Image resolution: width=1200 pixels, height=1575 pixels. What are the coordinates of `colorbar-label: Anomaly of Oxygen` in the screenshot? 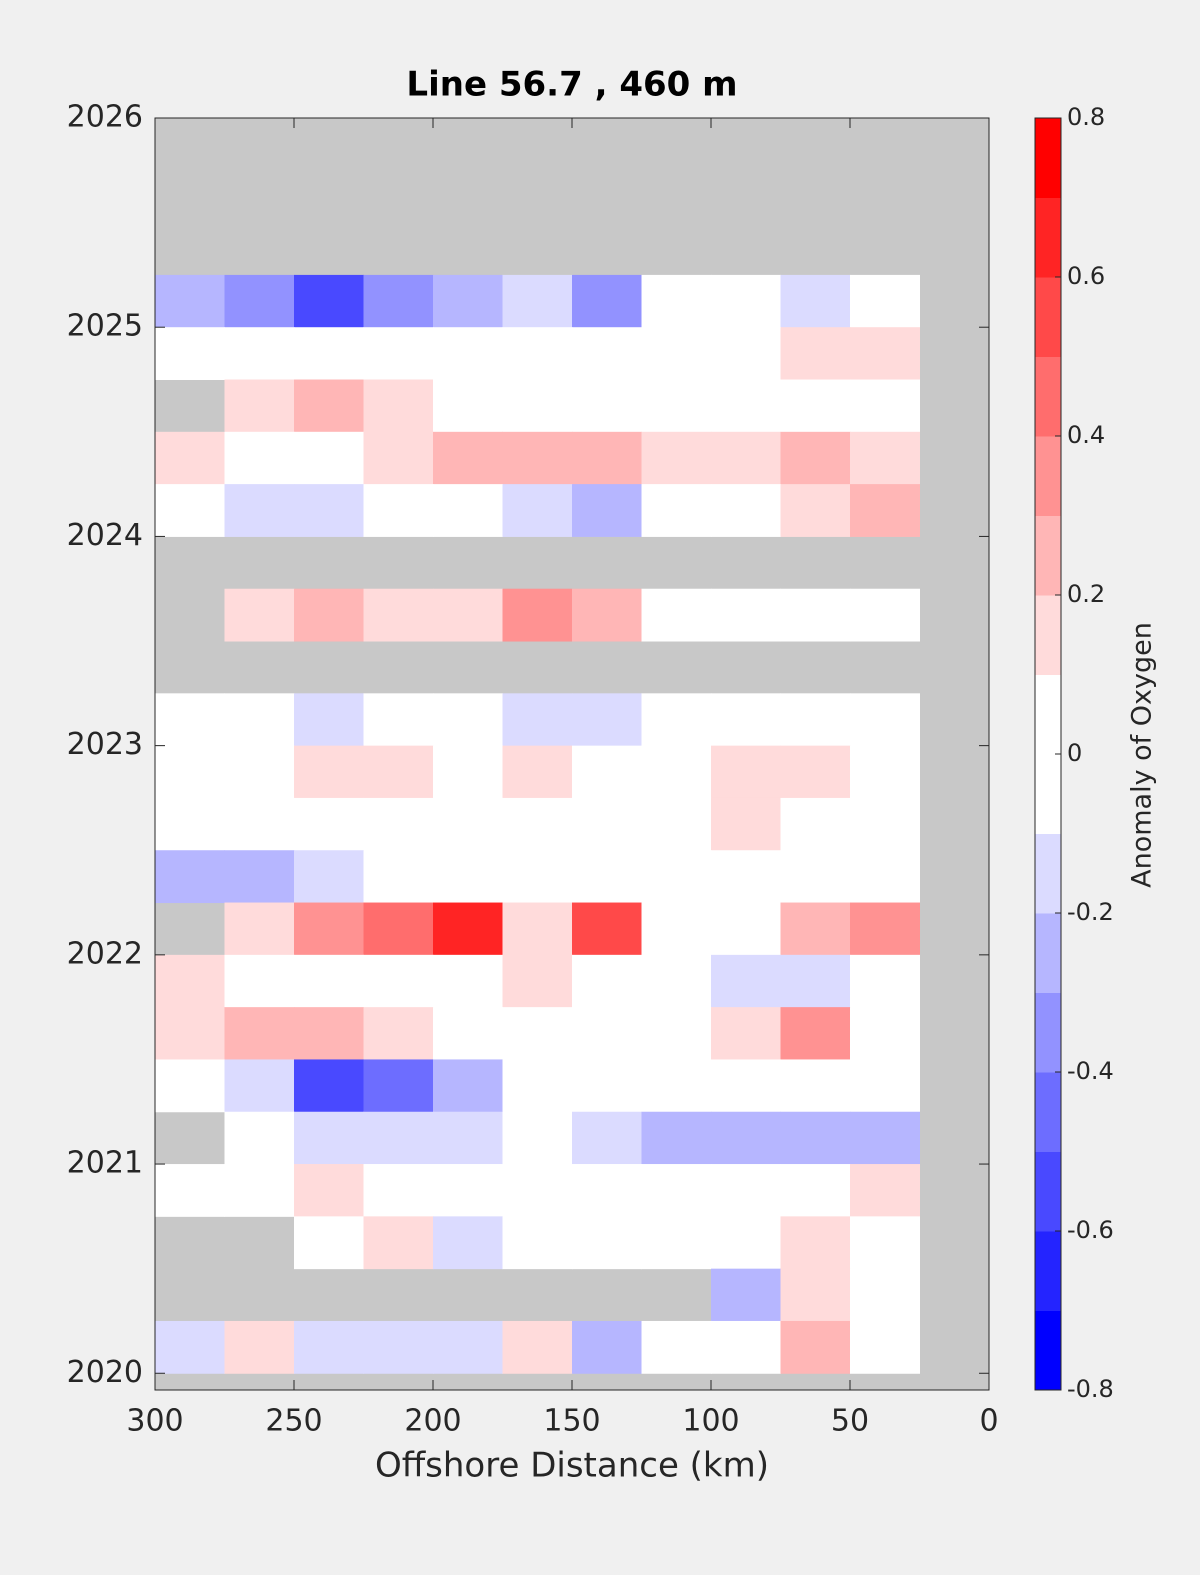 It's located at (1142, 755).